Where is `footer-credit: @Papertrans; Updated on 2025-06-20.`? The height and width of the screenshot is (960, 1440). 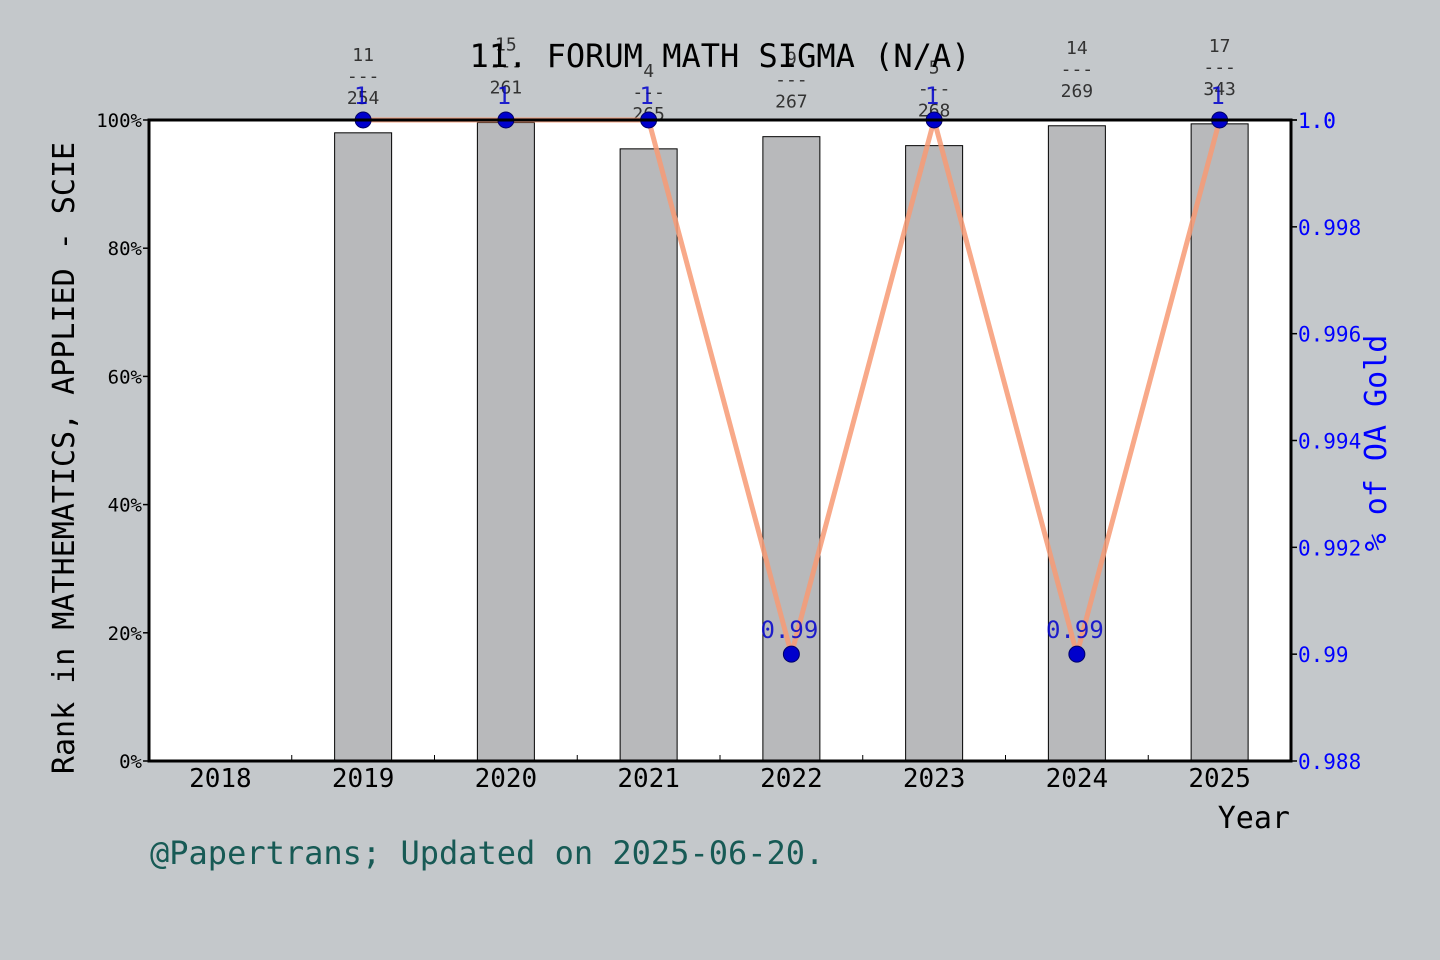 footer-credit: @Papertrans; Updated on 2025-06-20. is located at coordinates (487, 853).